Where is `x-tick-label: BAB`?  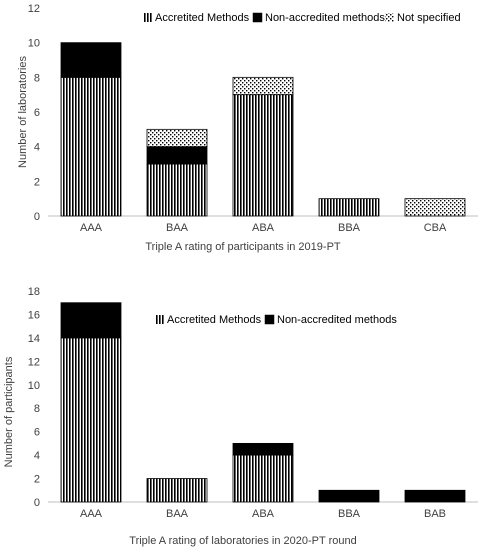 x-tick-label: BAB is located at coordinates (435, 514).